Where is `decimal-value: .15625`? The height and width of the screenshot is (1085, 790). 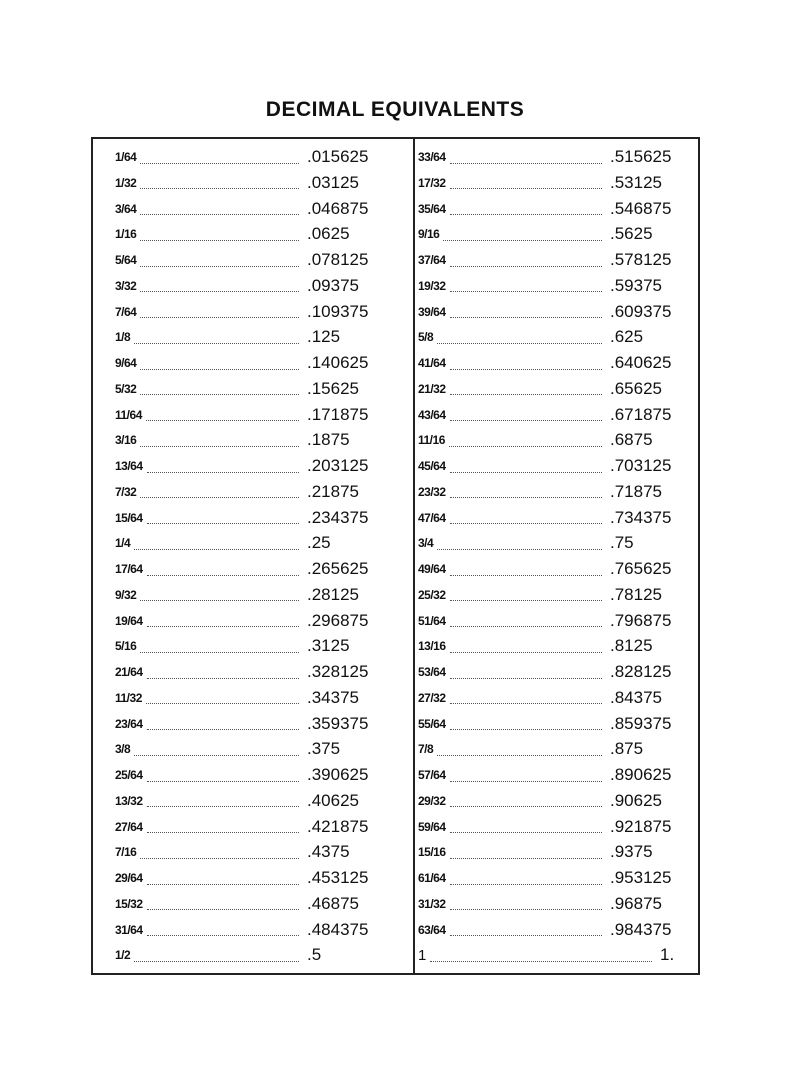 decimal-value: .15625 is located at coordinates (333, 388).